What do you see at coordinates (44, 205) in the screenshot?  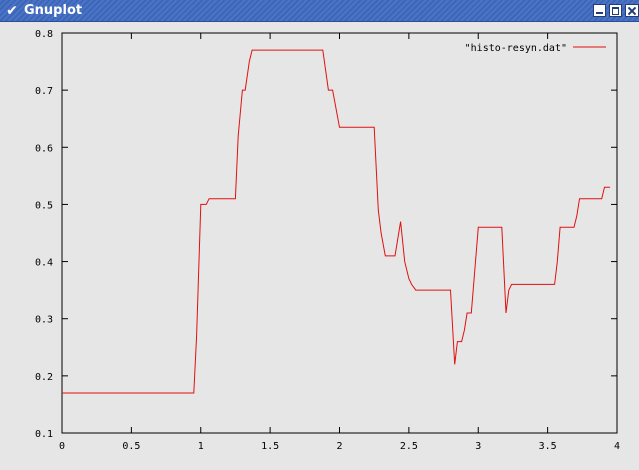 I see `y-tick-label: 0.5` at bounding box center [44, 205].